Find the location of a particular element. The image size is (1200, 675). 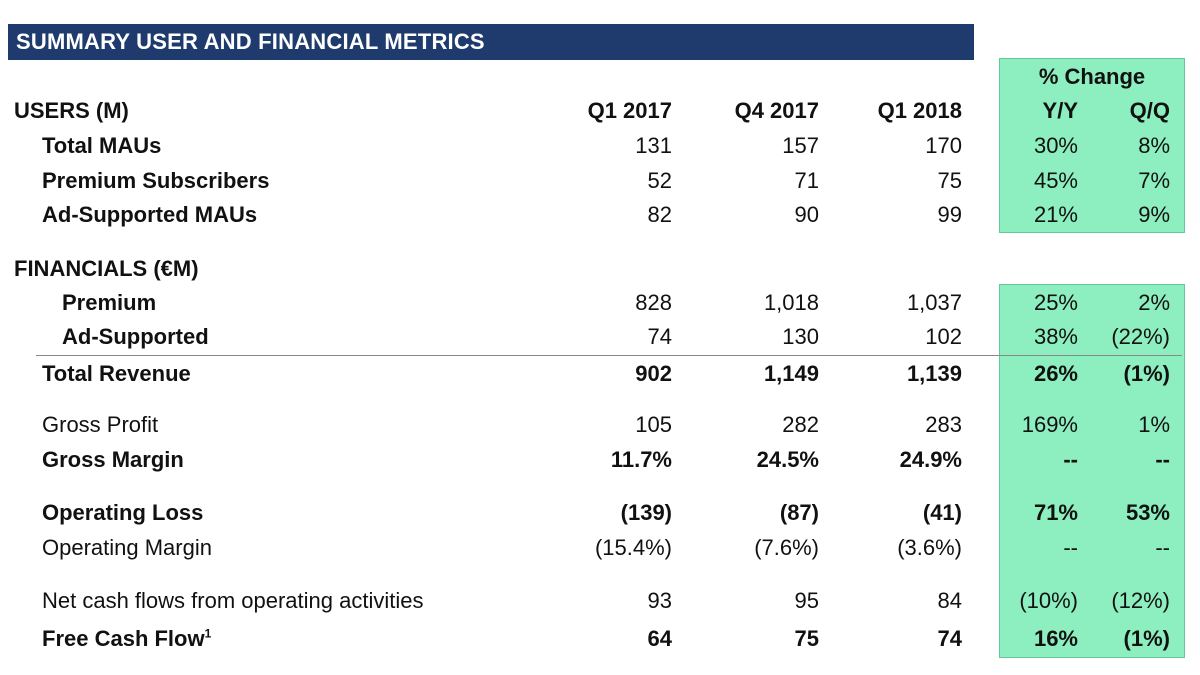

row-label: Total MAUs is located at coordinates (102, 145).